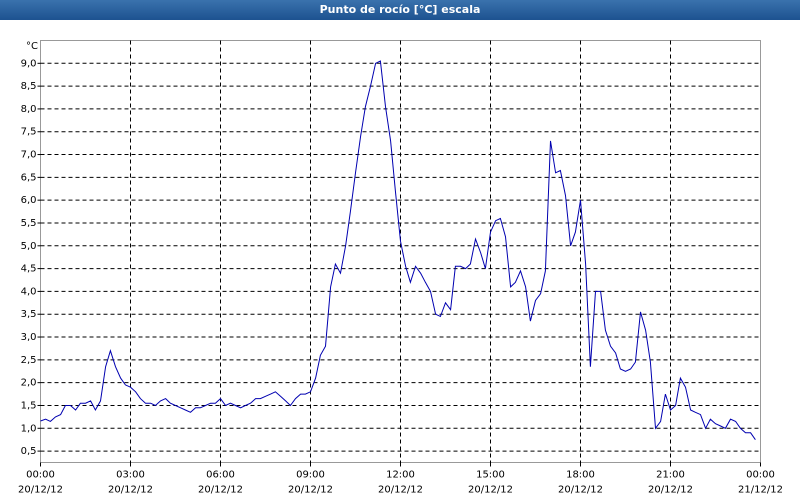 The image size is (800, 500). I want to click on x-tick-label: 06:00, so click(220, 475).